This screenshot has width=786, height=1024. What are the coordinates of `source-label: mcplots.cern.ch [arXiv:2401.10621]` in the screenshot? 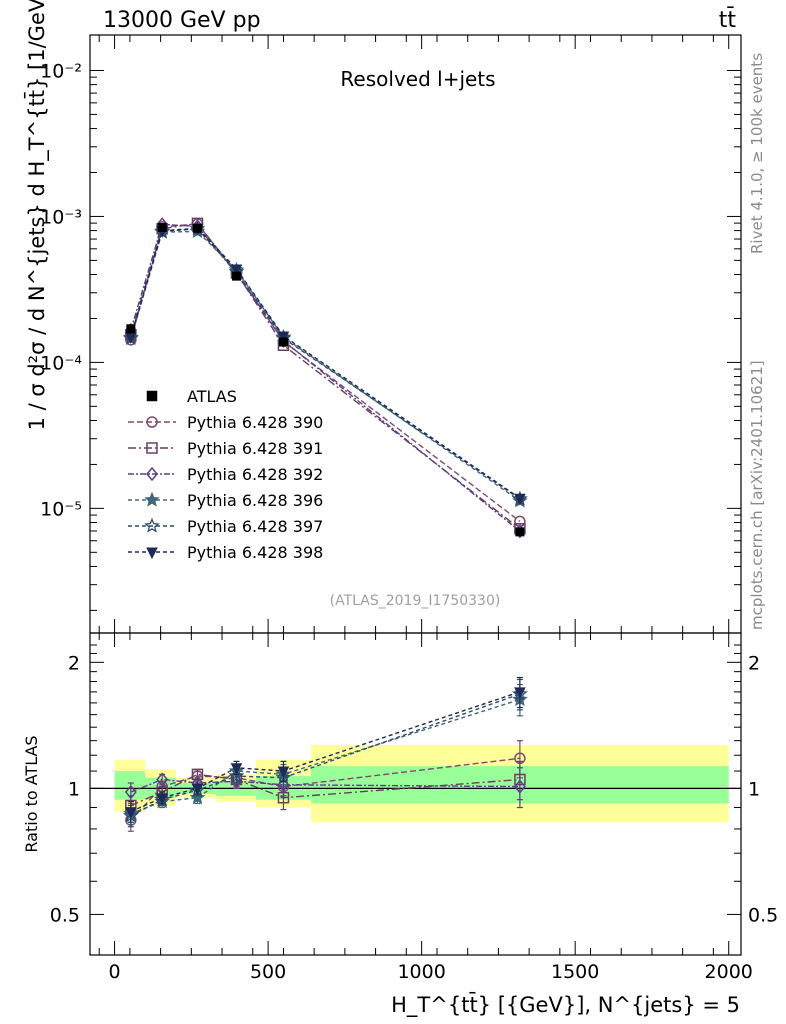 It's located at (757, 495).